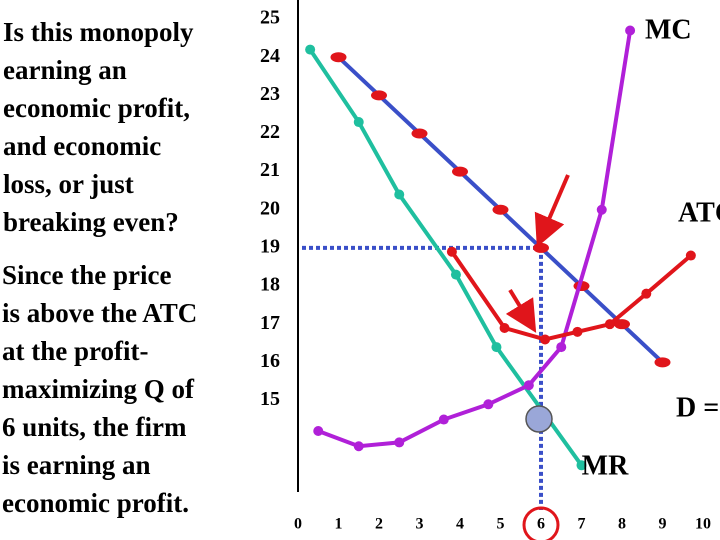 The width and height of the screenshot is (720, 540). What do you see at coordinates (270, 18) in the screenshot?
I see `y-tick-label: 25` at bounding box center [270, 18].